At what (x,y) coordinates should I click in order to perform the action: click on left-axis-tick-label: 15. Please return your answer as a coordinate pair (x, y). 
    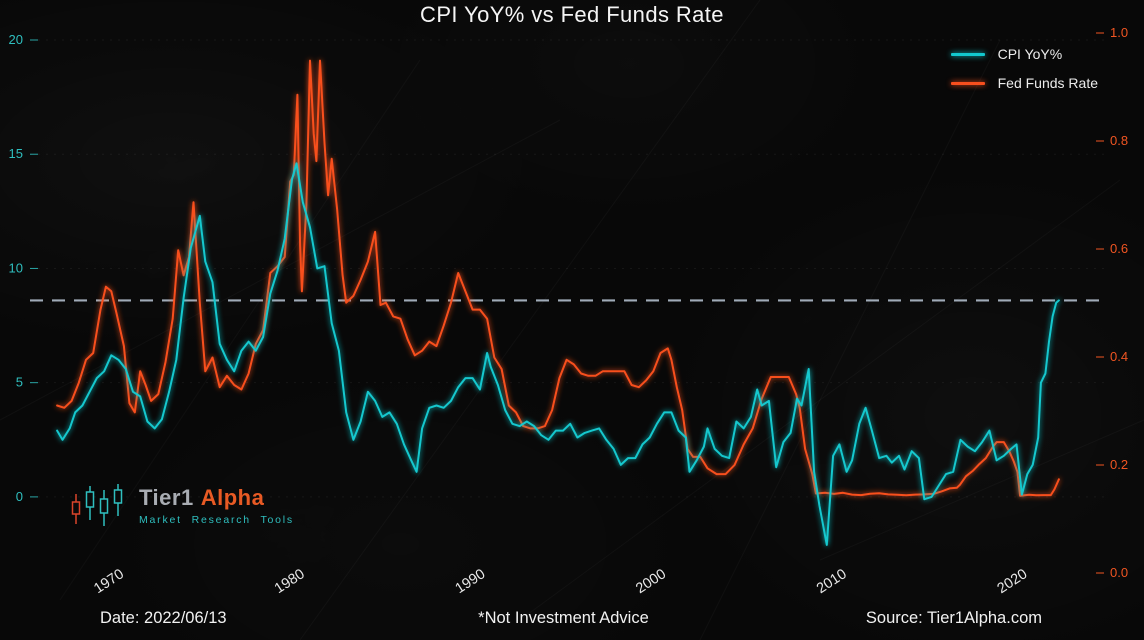
    Looking at the image, I should click on (16, 153).